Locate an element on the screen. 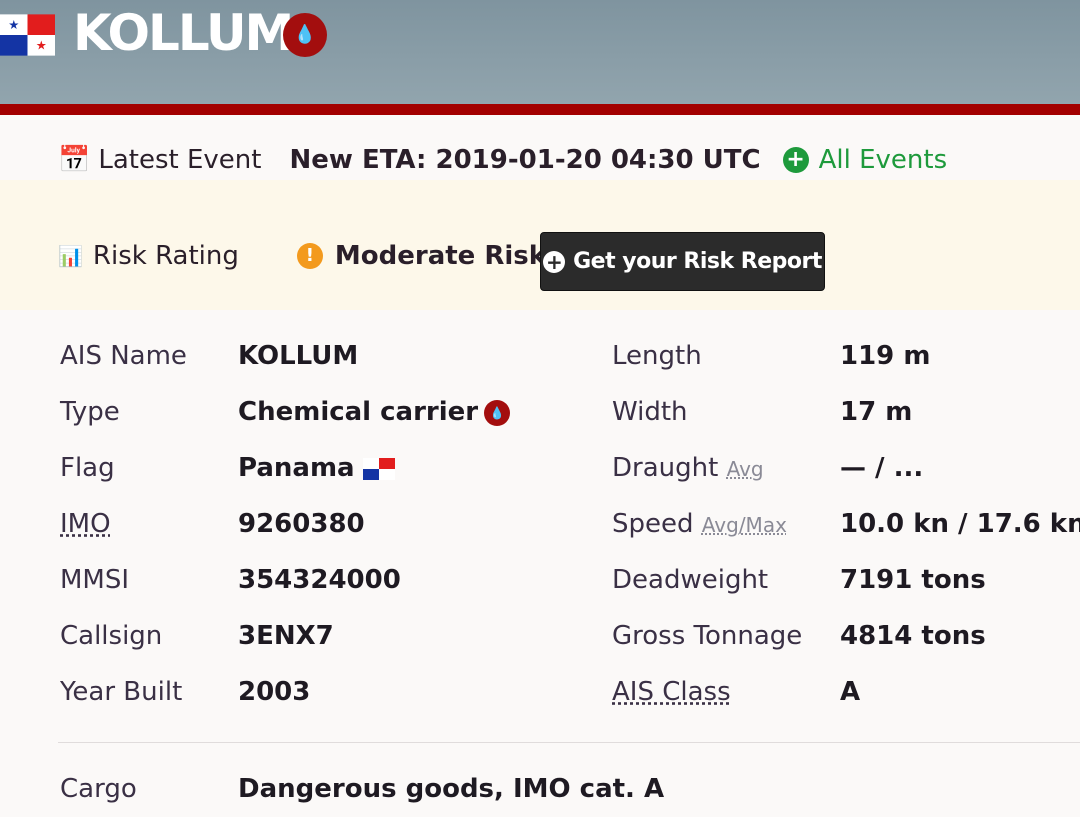 The image size is (1080, 817). detail-label-text: Speed is located at coordinates (653, 524).